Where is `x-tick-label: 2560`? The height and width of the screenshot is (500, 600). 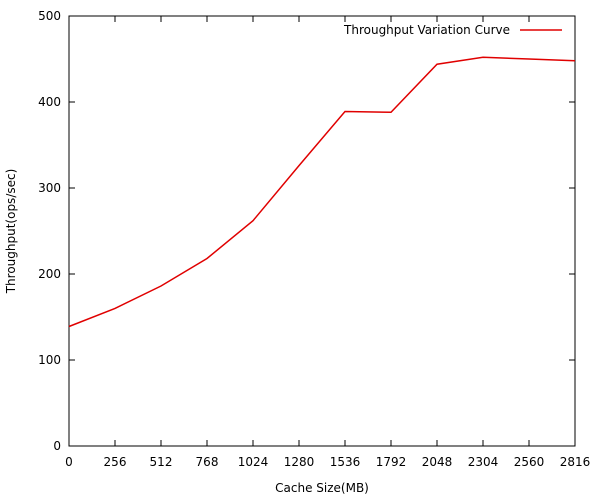
x-tick-label: 2560 is located at coordinates (529, 462).